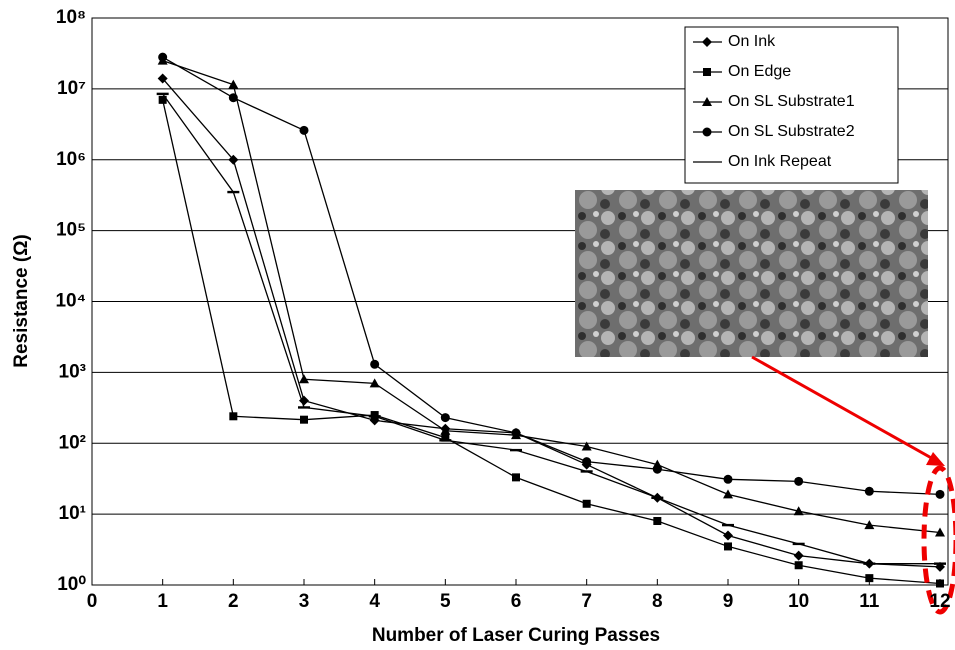 The height and width of the screenshot is (650, 955). I want to click on highlight-ellipse, so click(938, 540).